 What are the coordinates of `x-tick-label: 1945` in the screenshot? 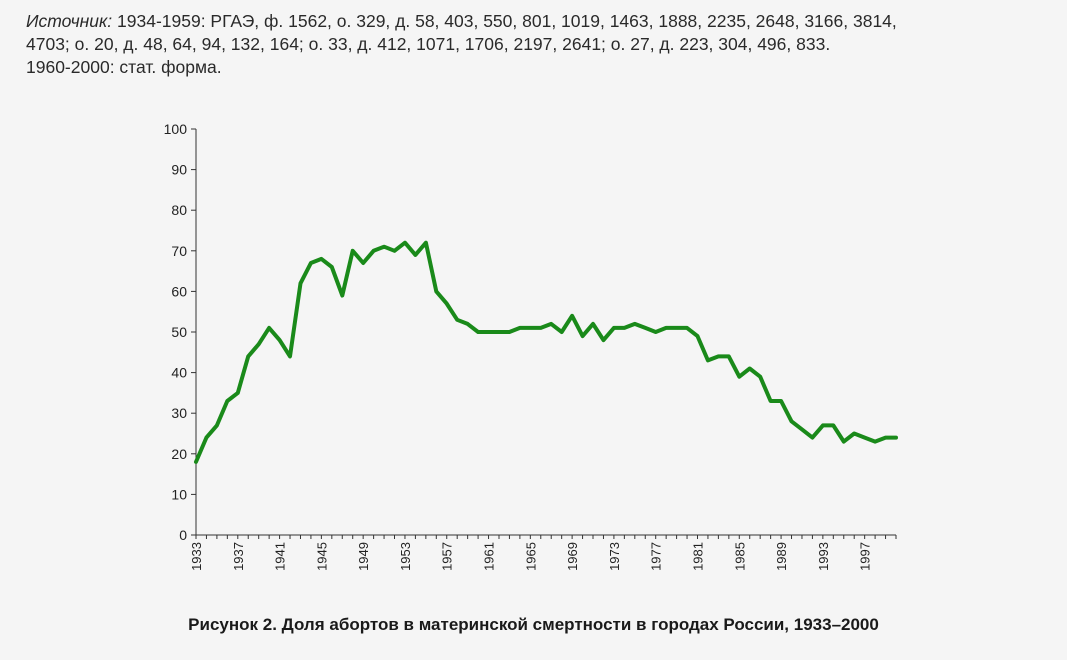 It's located at (321, 556).